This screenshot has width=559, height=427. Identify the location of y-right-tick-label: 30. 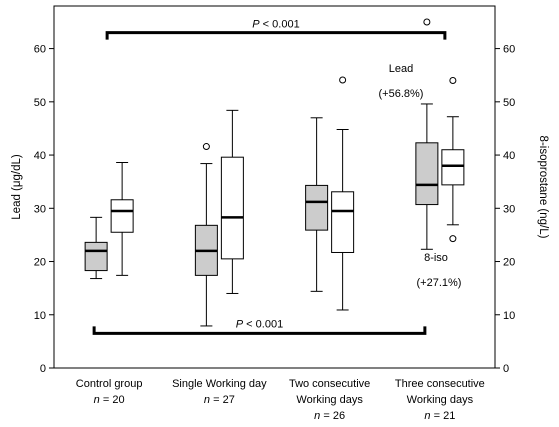
(509, 209).